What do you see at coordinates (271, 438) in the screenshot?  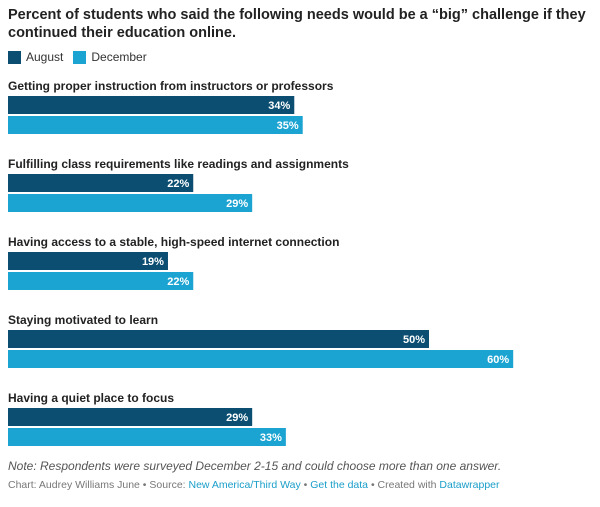 I see `data-label-december: 33%` at bounding box center [271, 438].